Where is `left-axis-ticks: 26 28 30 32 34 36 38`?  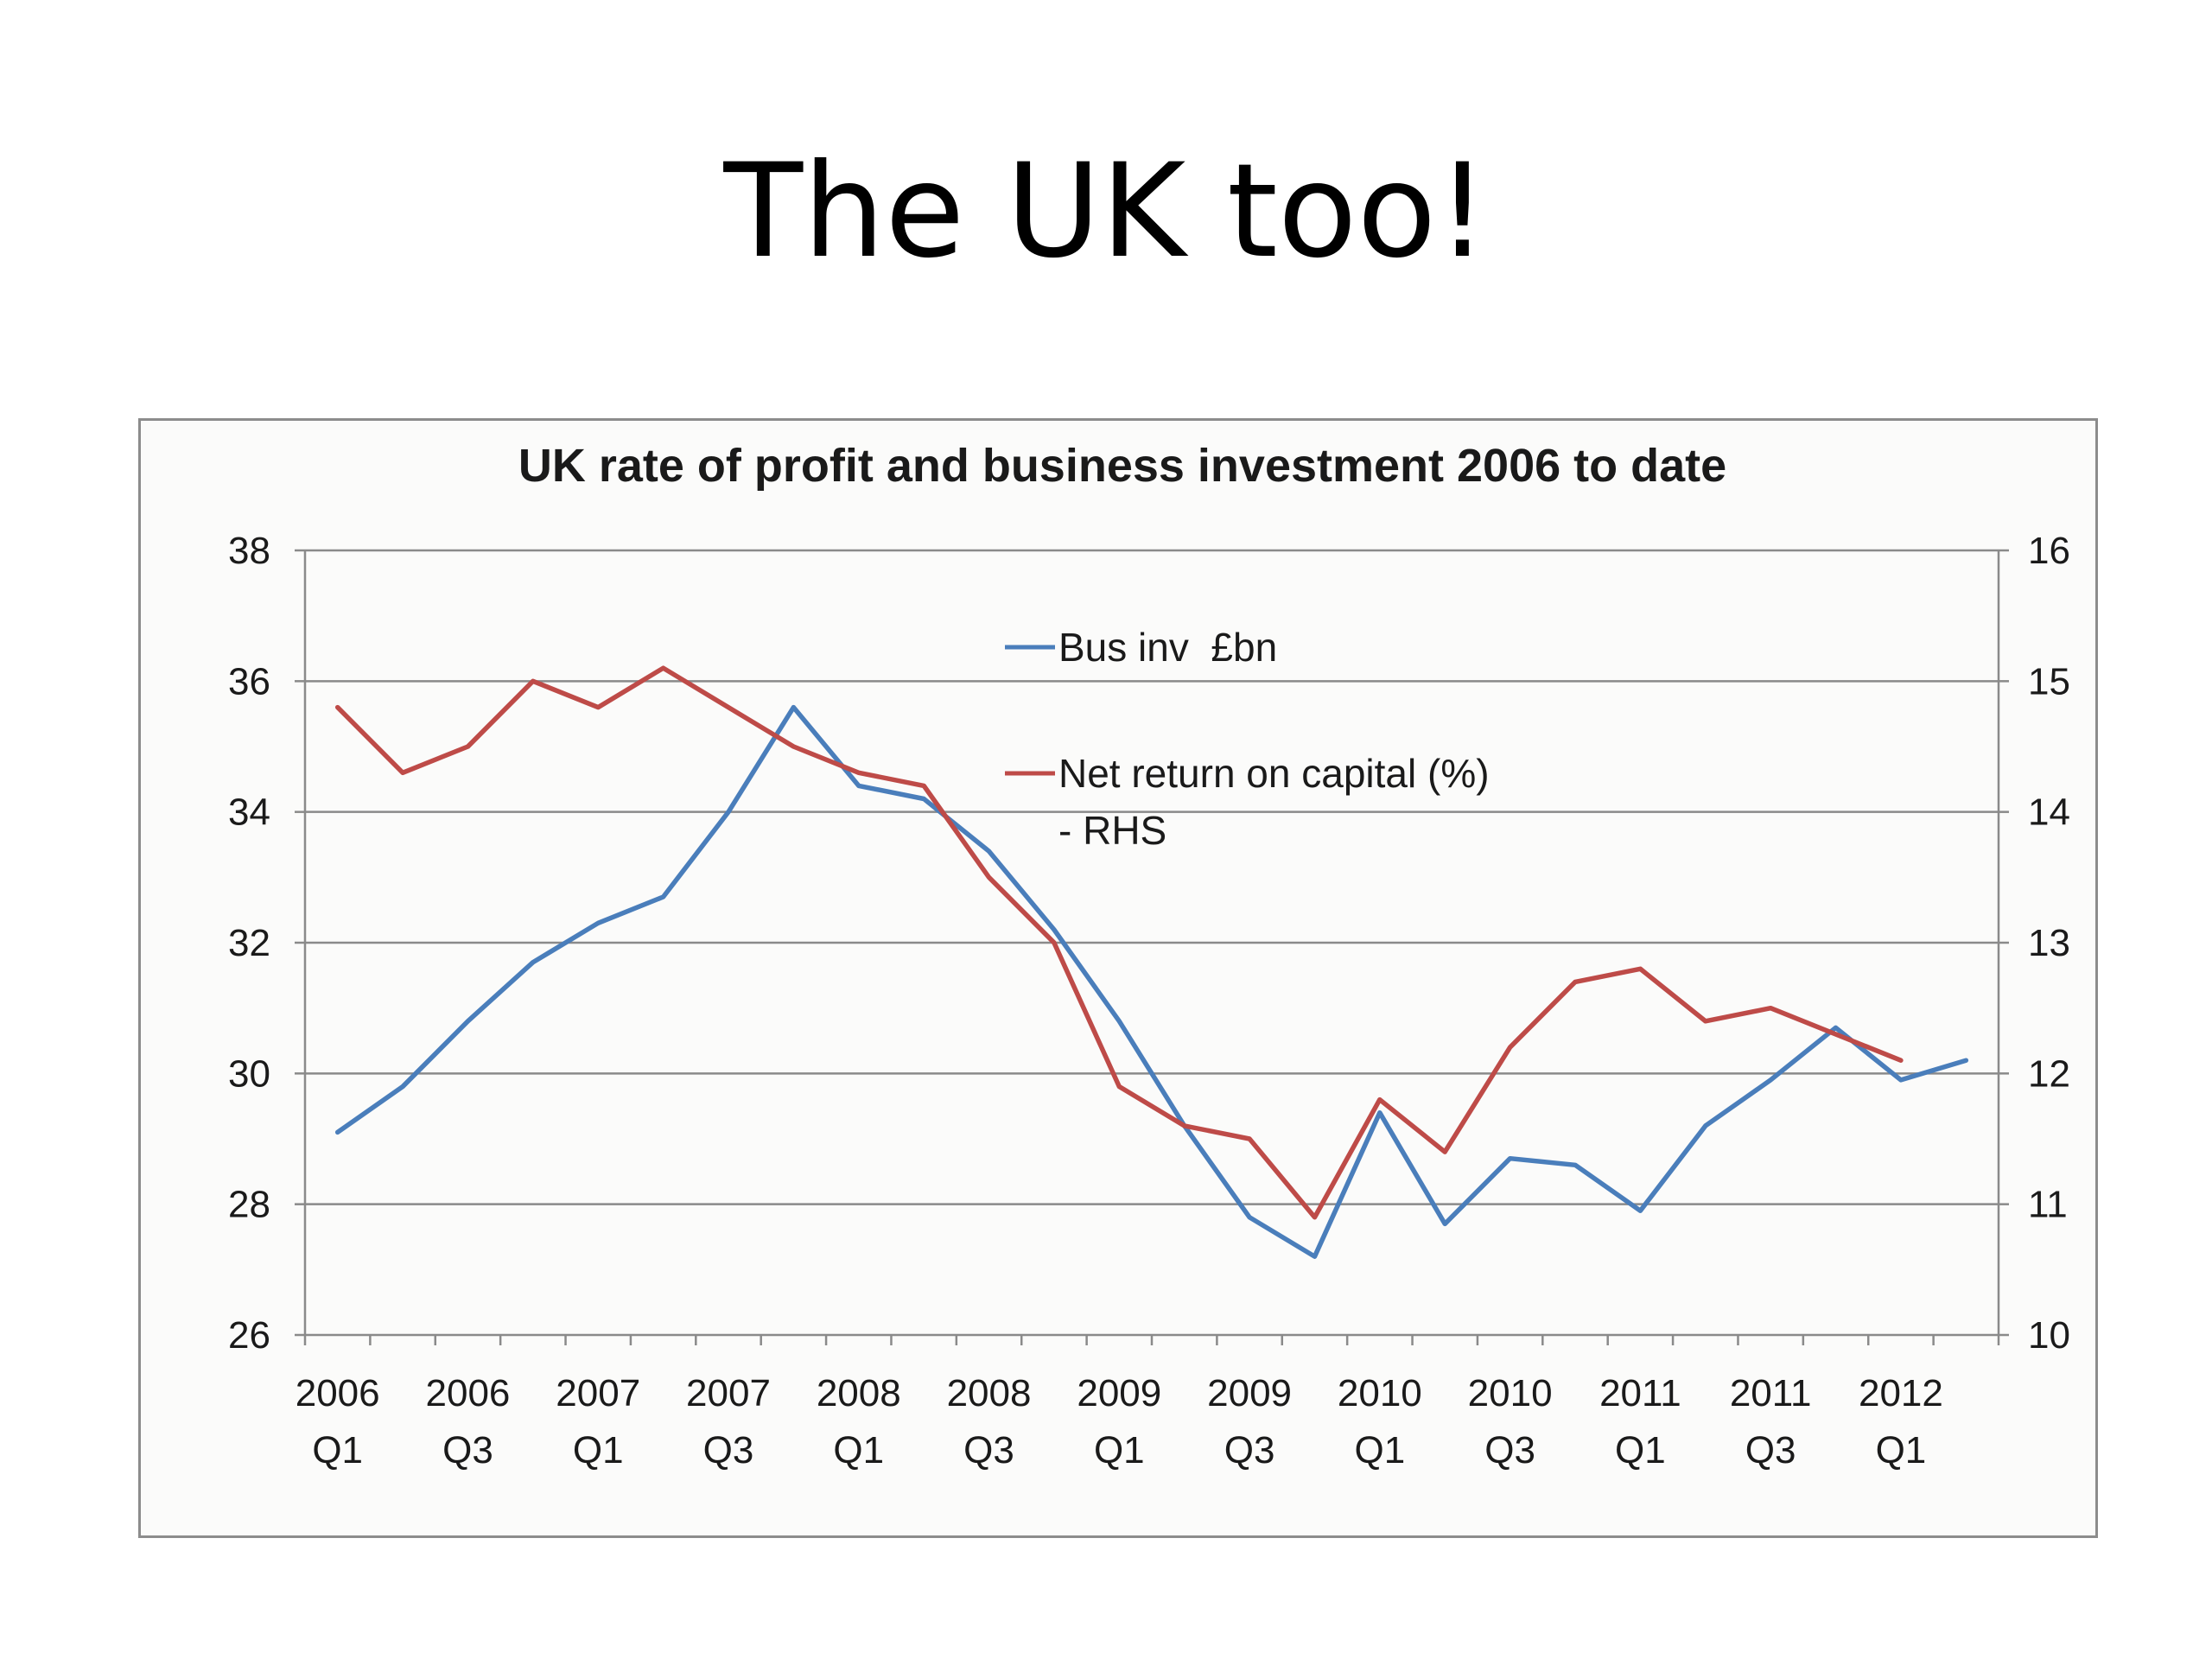
left-axis-ticks: 26 28 30 32 34 36 38 is located at coordinates (266, 943).